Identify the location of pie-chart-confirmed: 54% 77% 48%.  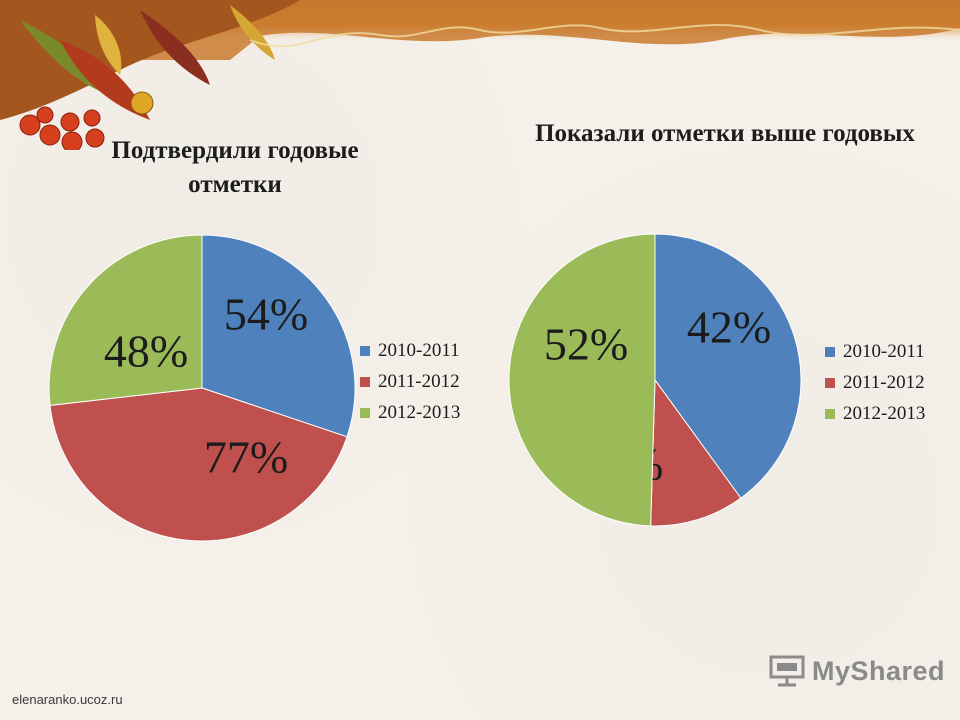
(202, 388).